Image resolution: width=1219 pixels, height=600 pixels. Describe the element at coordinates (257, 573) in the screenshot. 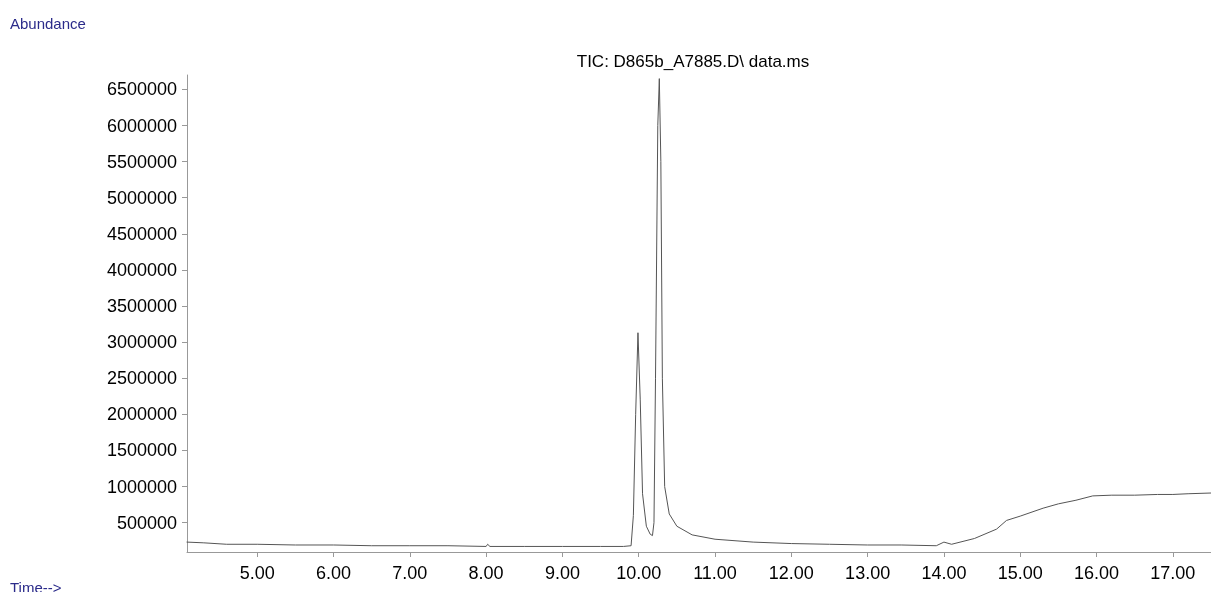

I see `x-tick-label: 5.00` at that location.